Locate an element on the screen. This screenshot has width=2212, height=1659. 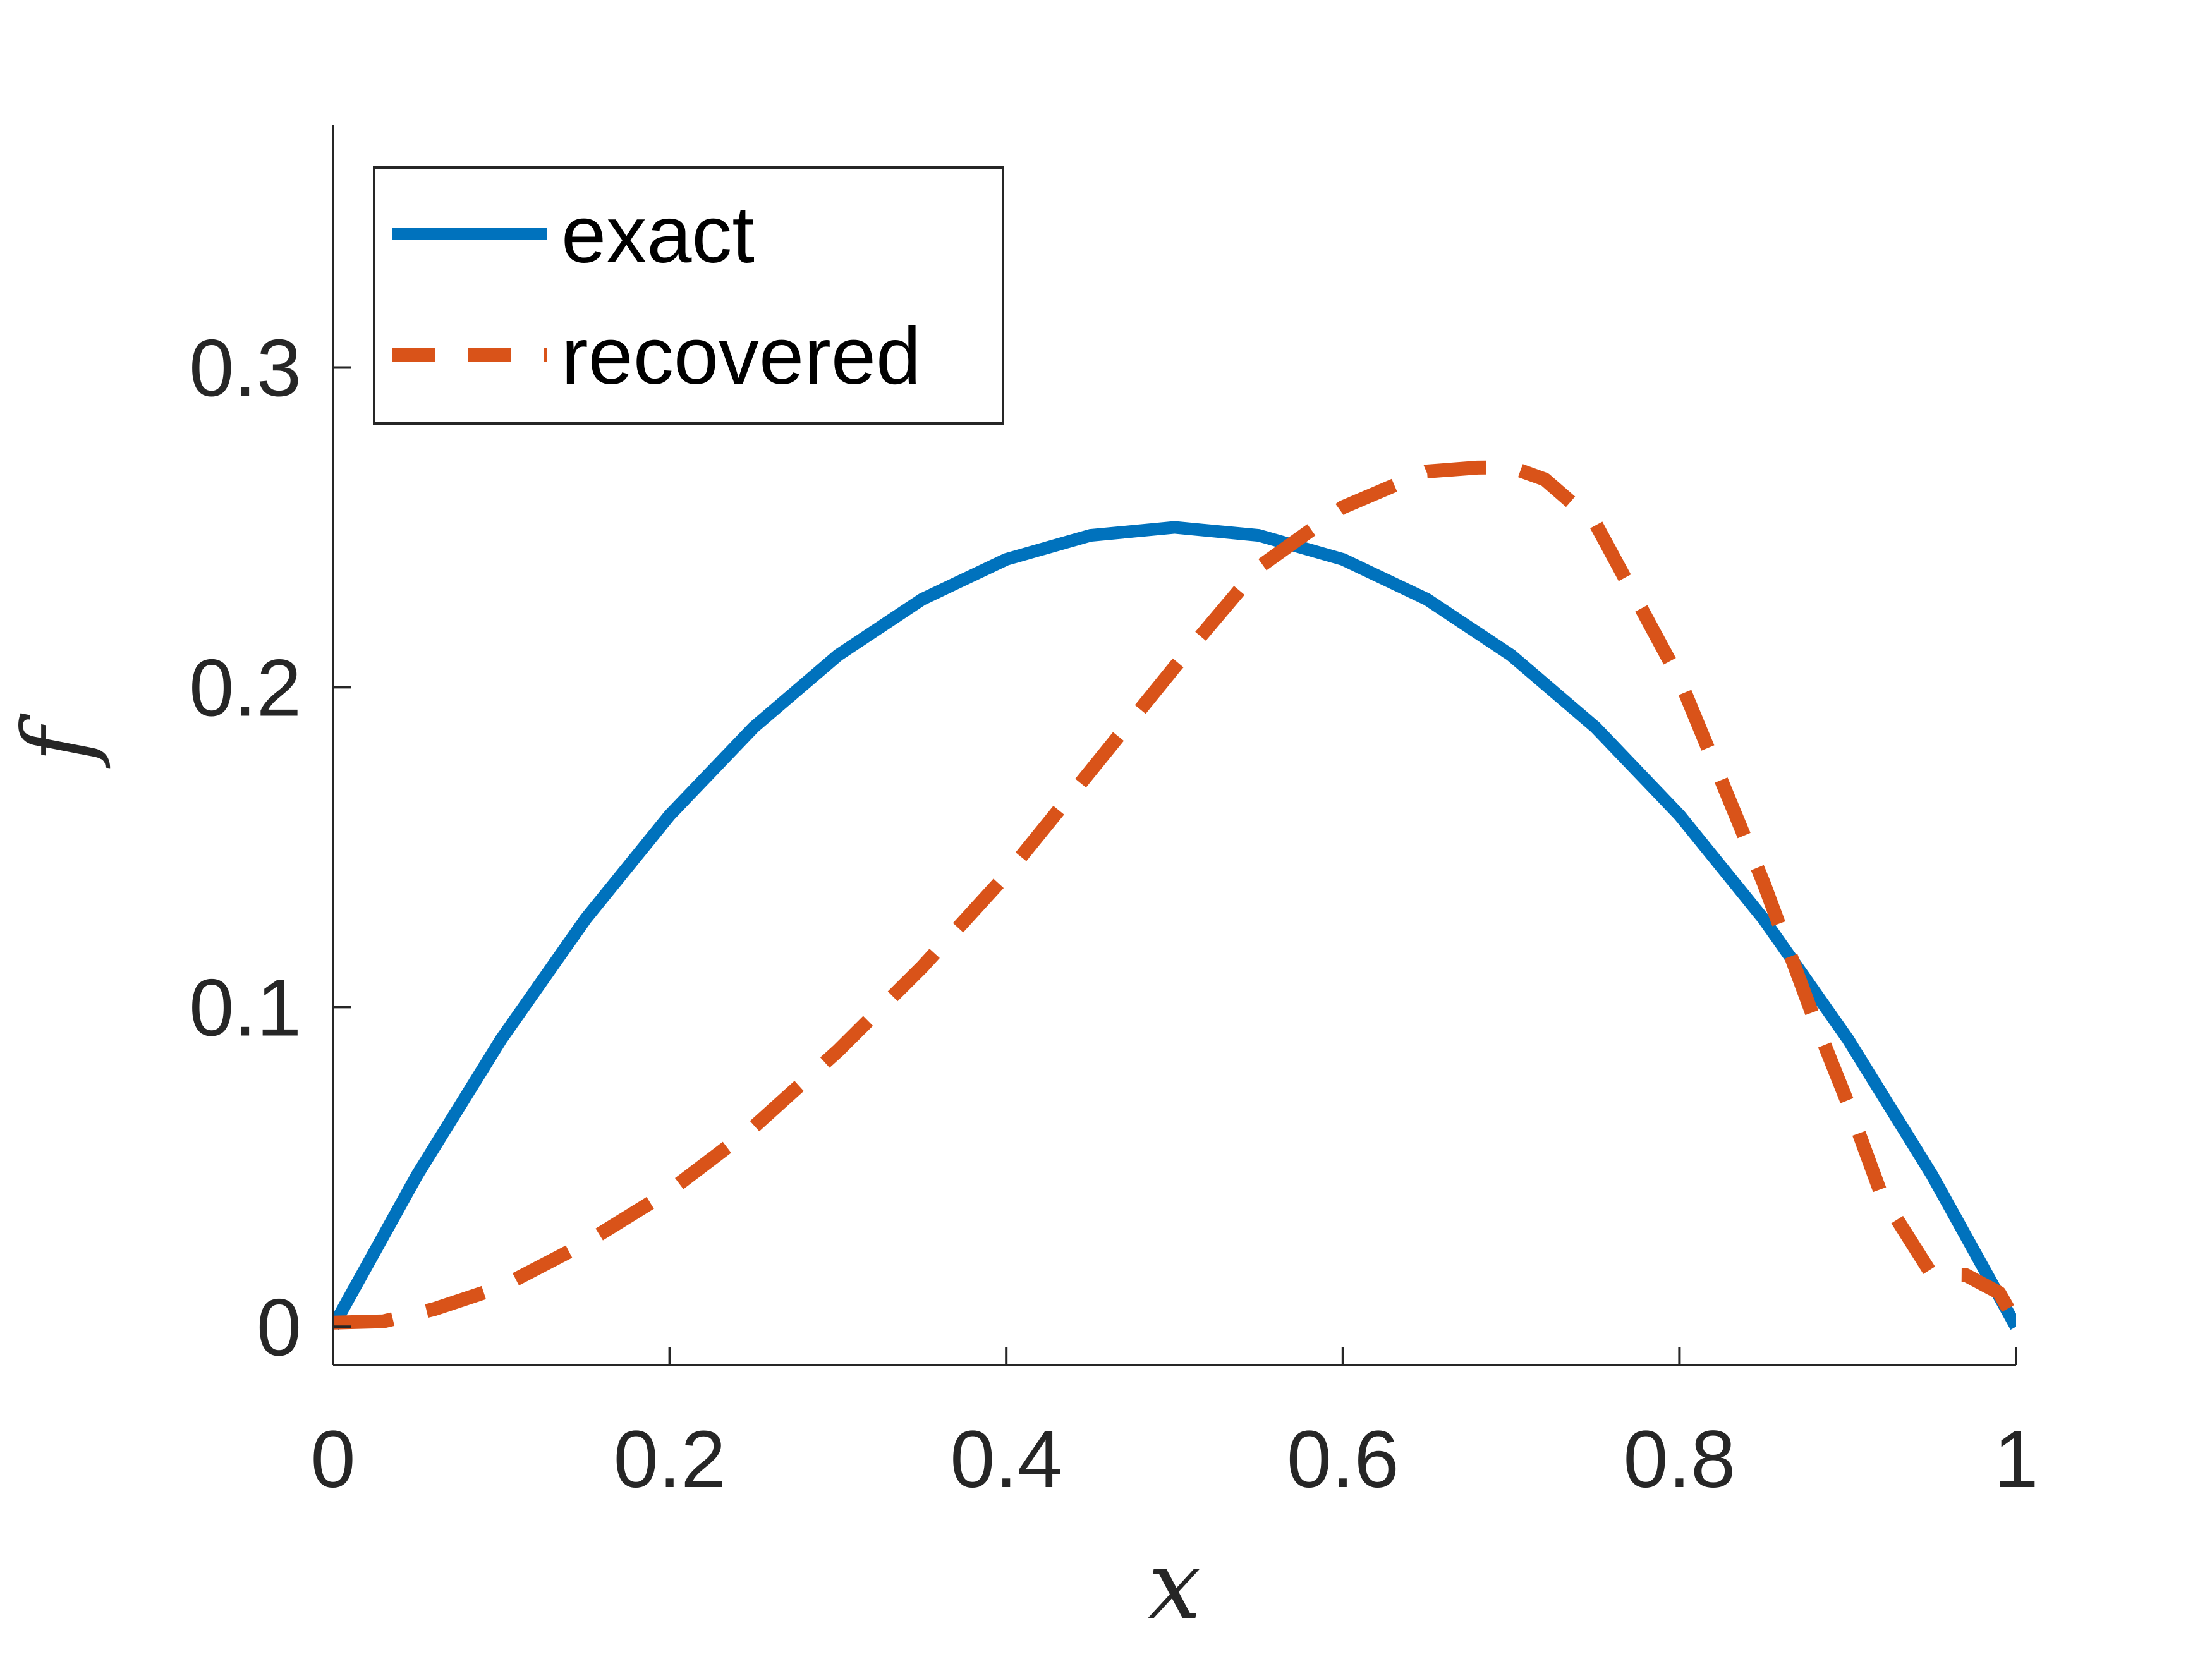
y-tick-label: 0.3 is located at coordinates (245, 369).